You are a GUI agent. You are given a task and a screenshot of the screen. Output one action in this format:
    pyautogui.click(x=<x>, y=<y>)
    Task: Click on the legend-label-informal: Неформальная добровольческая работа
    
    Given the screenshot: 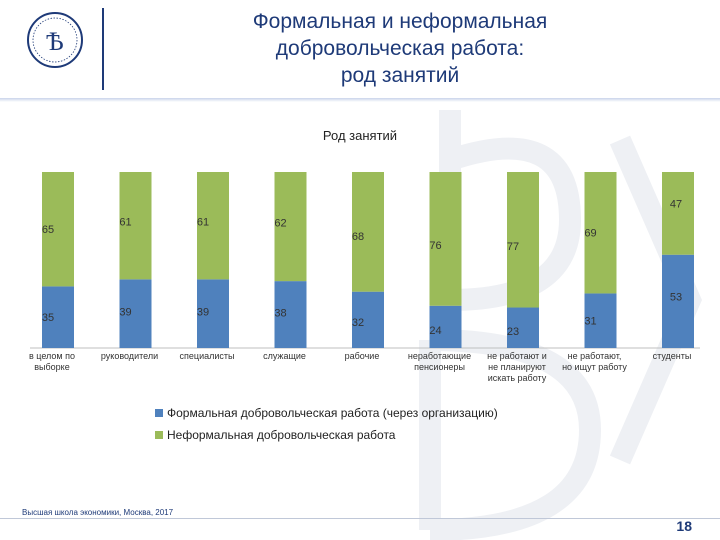 What is the action you would take?
    pyautogui.click(x=281, y=435)
    